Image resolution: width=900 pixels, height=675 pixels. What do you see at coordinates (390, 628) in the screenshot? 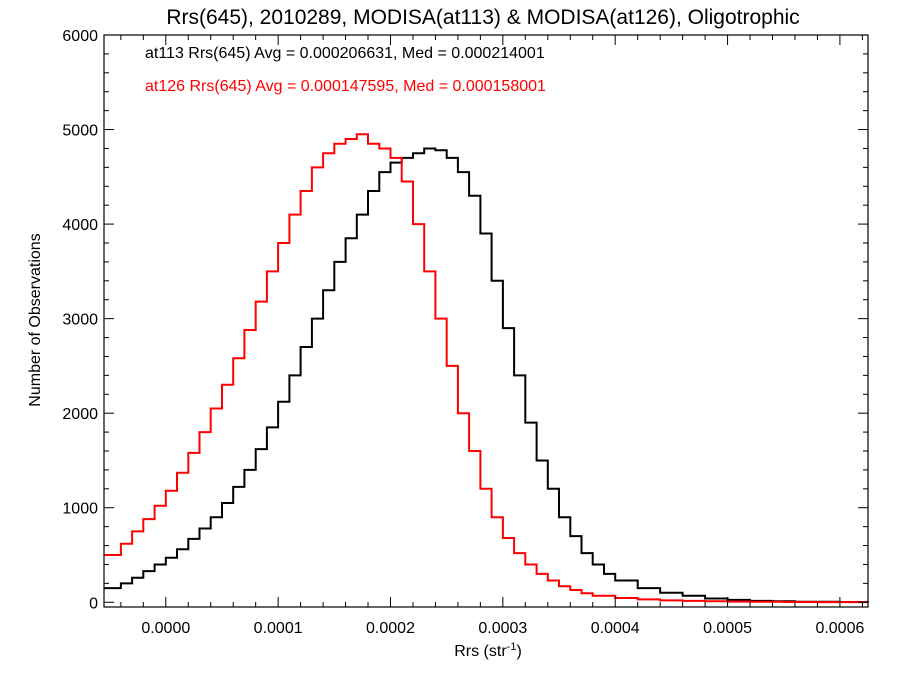
I see `x-tick-label: 0.0002` at bounding box center [390, 628].